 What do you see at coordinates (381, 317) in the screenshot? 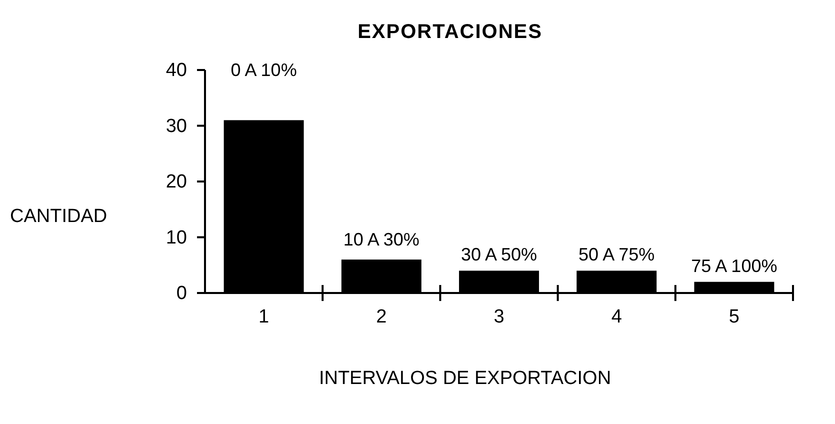
I see `x-tick-label: 2` at bounding box center [381, 317].